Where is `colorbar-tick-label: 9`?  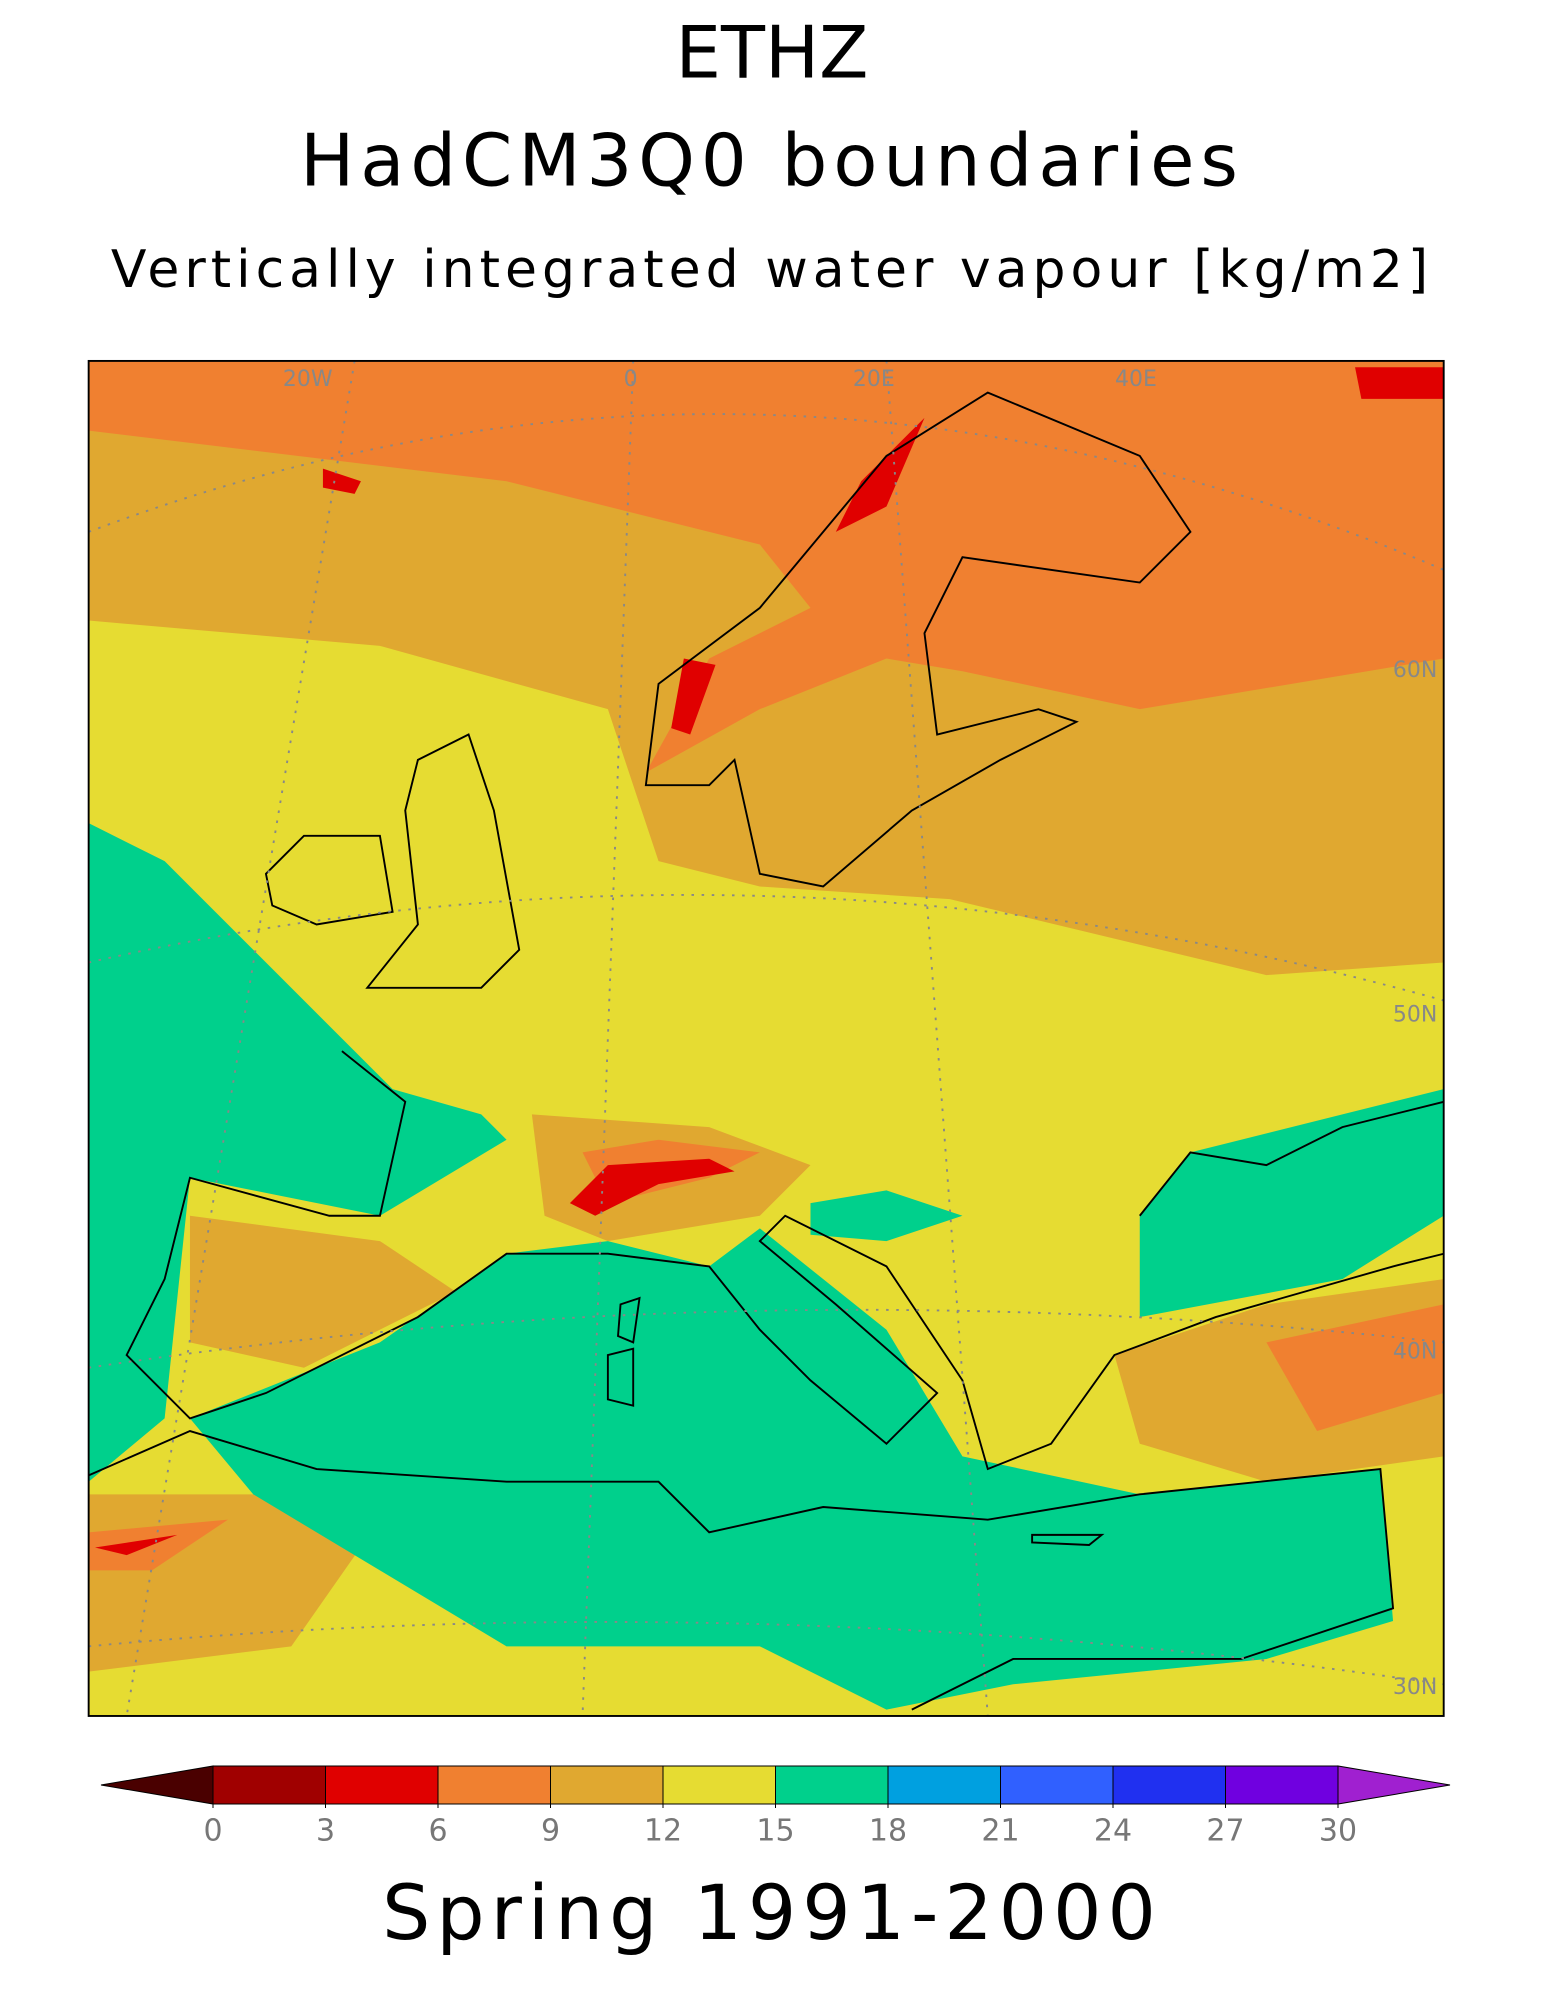
colorbar-tick-label: 9 is located at coordinates (550, 1831).